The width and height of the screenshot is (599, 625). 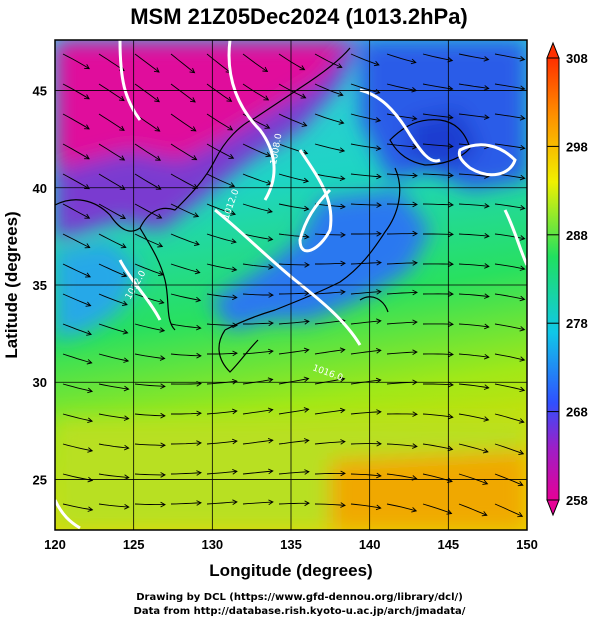 I want to click on field-coldest-magenta, so click(x=202, y=105).